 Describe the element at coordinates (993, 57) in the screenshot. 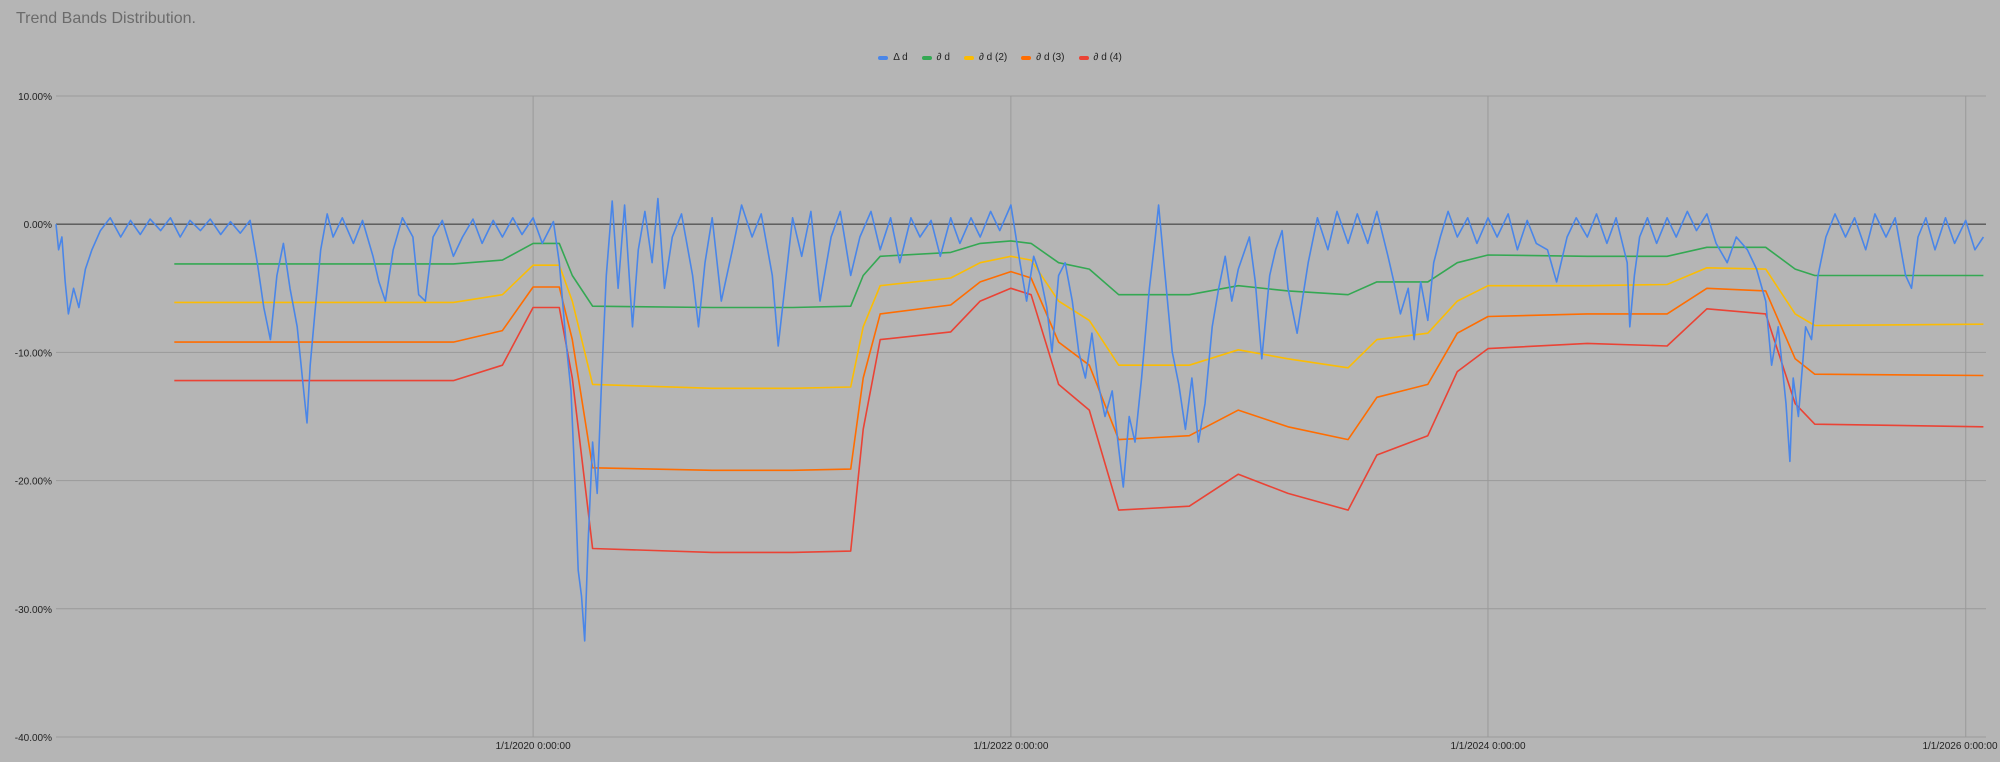

I see `legend-label: ∂ d (2)` at that location.